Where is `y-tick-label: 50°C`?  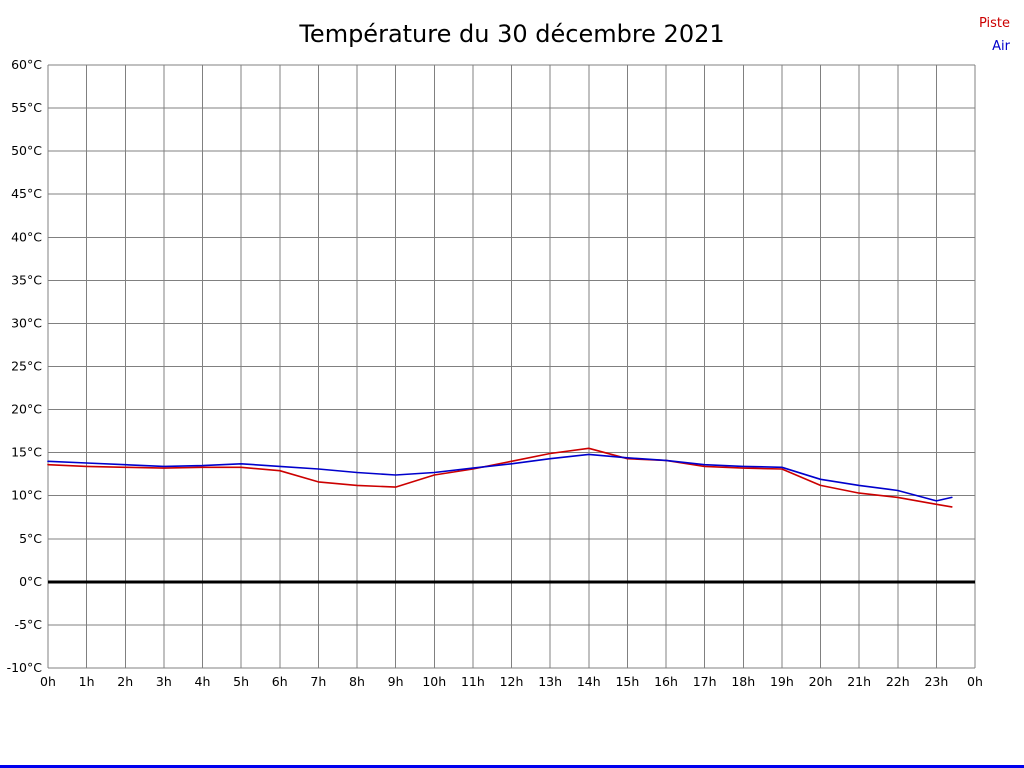
y-tick-label: 50°C is located at coordinates (26, 150).